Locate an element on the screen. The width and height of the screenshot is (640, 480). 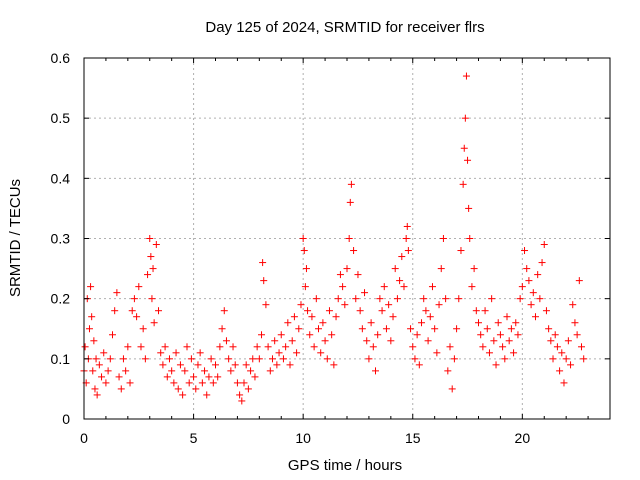
y-tick-label: 0.1 is located at coordinates (61, 359).